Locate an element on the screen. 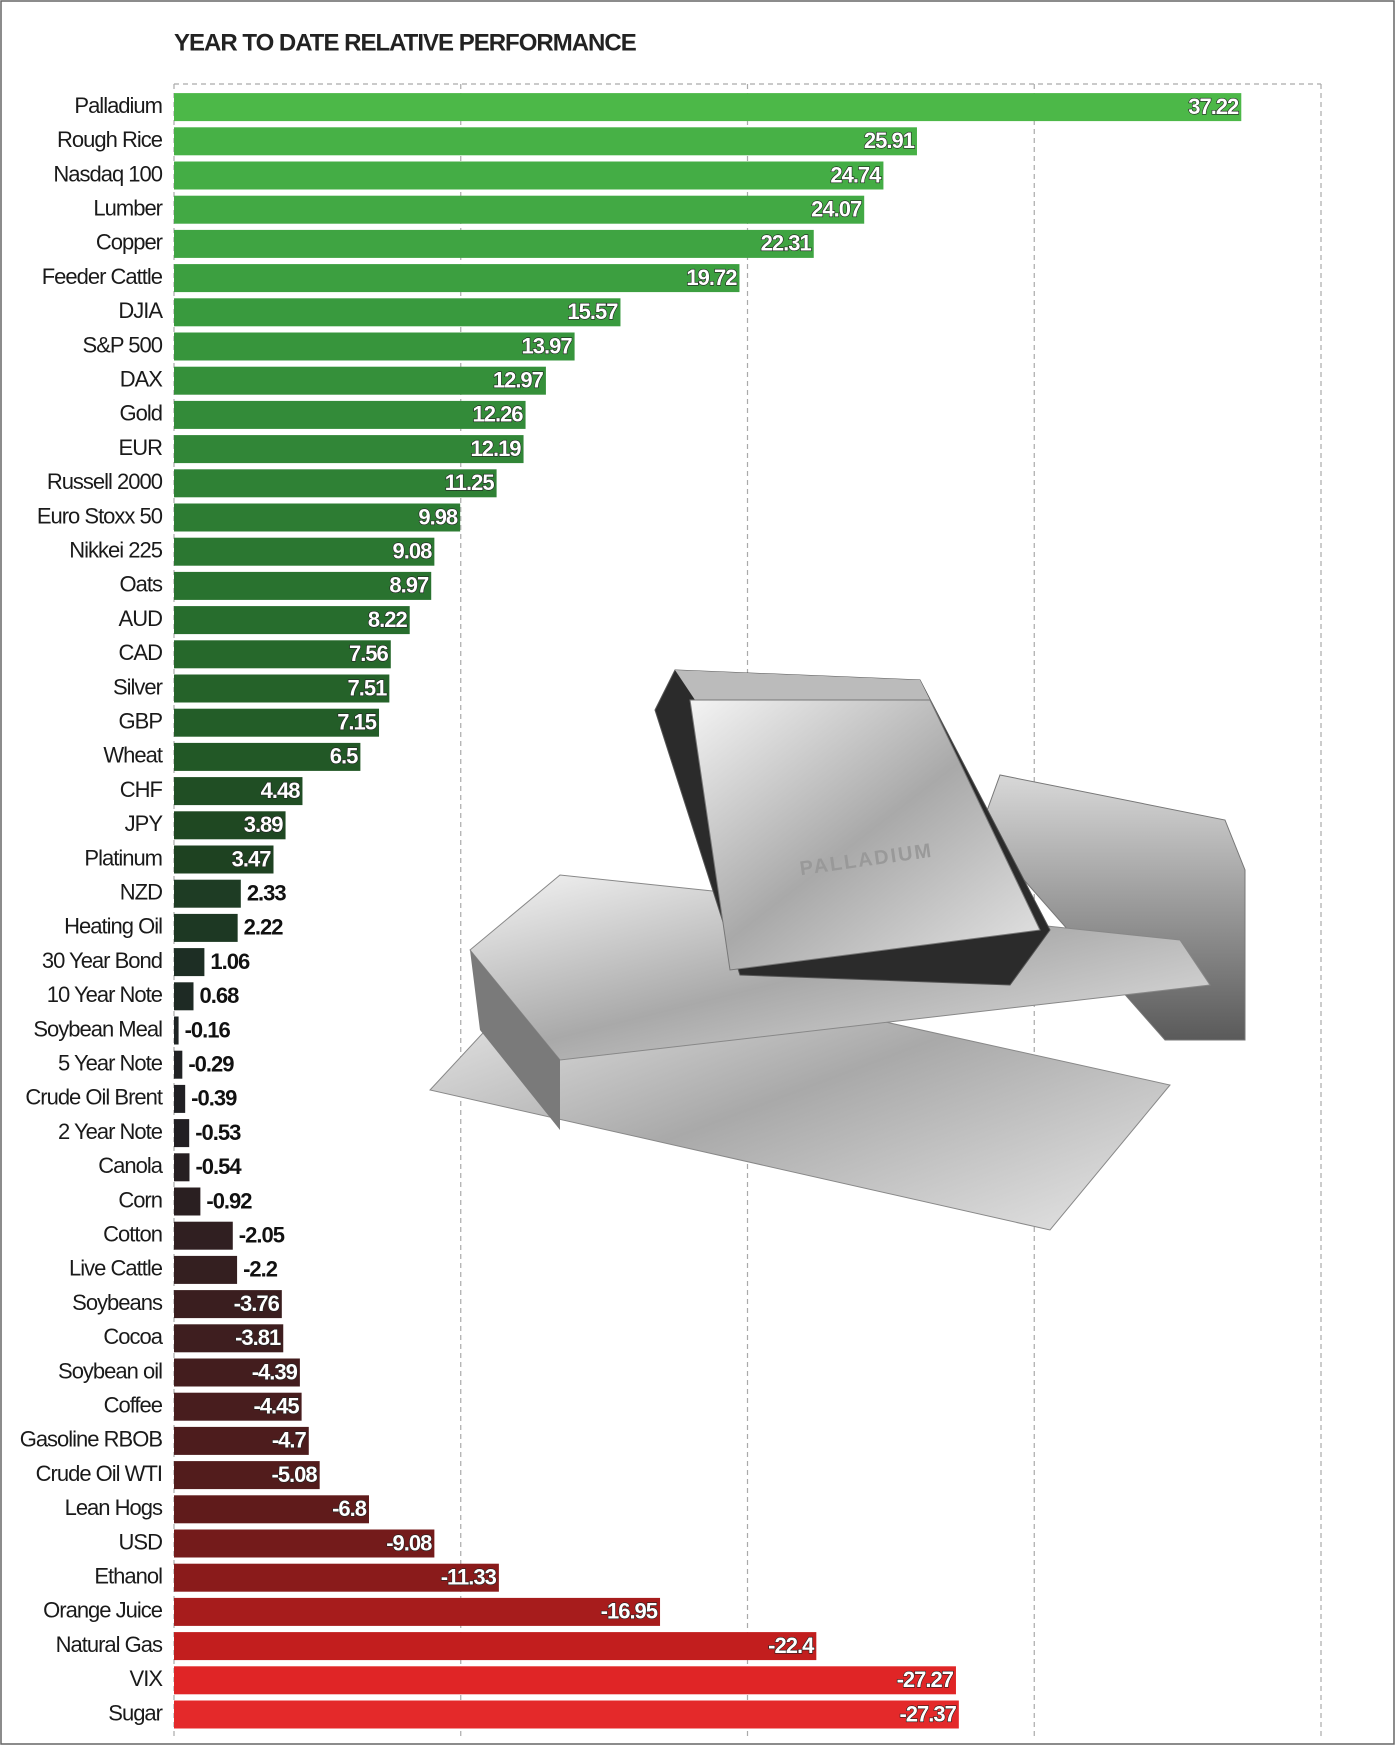  value-label: 12.26 is located at coordinates (497, 414).